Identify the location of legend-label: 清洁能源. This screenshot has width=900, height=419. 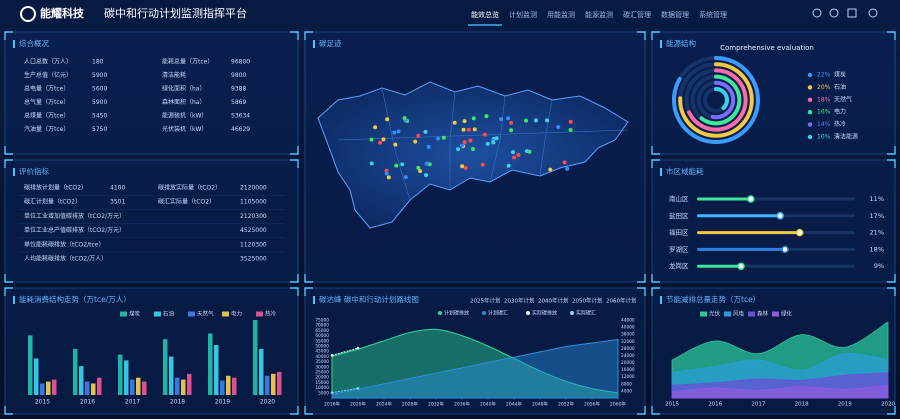
(846, 137).